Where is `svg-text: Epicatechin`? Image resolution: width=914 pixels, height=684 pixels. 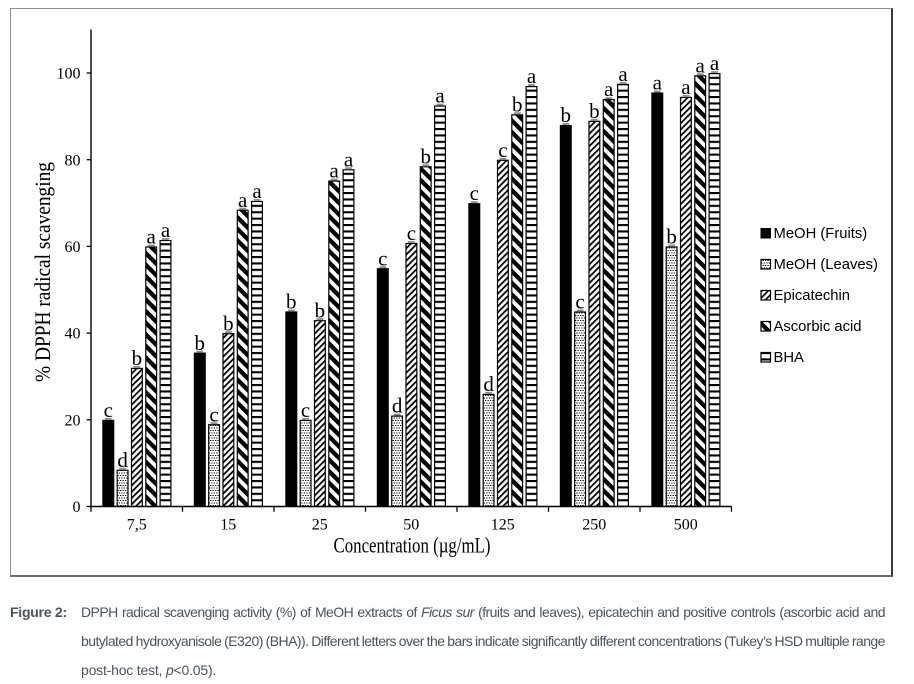 svg-text: Epicatechin is located at coordinates (812, 296).